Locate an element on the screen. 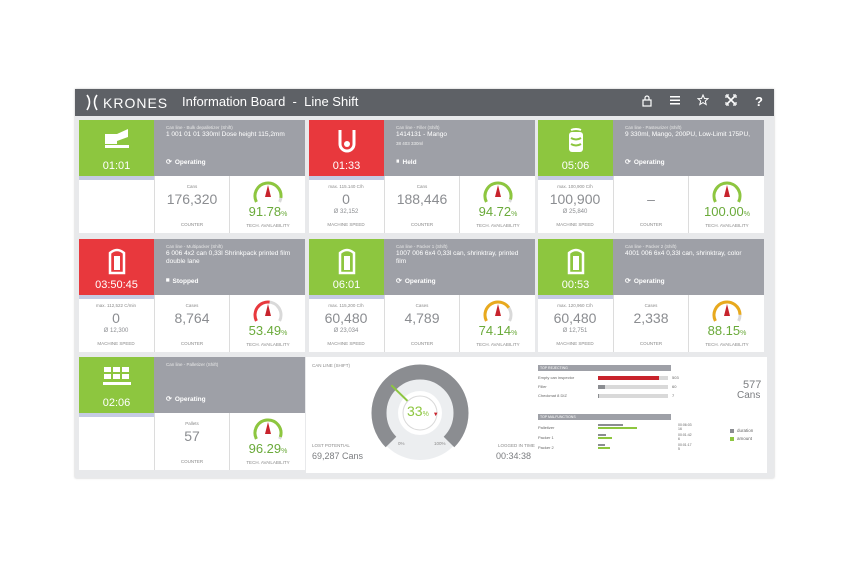  speed-average: Ø 25,840 is located at coordinates (575, 212).